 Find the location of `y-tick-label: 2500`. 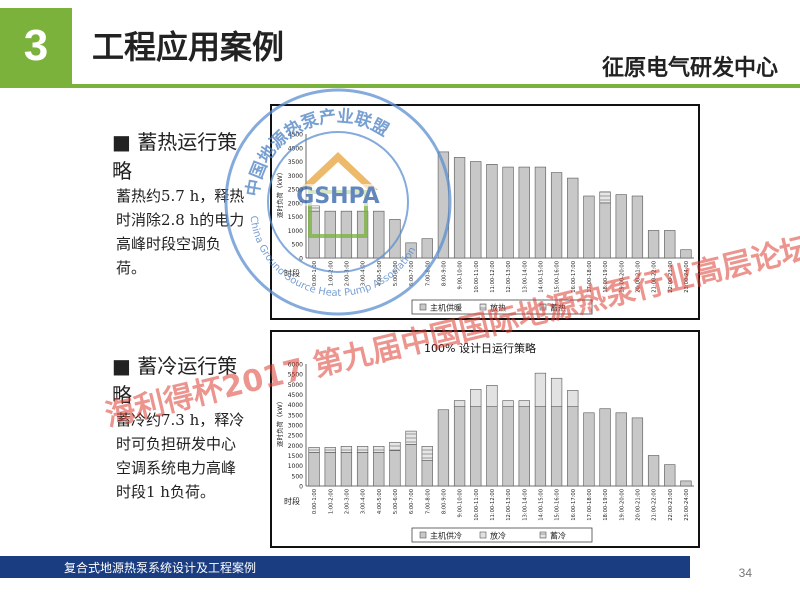

y-tick-label: 2500 is located at coordinates (295, 436).